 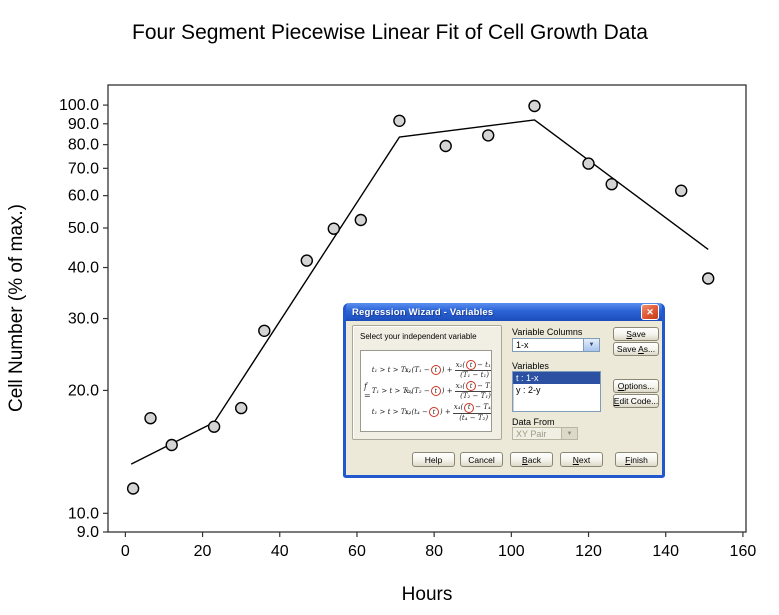 What do you see at coordinates (556, 391) in the screenshot?
I see `variables-list: t : 1-x y : 2-y` at bounding box center [556, 391].